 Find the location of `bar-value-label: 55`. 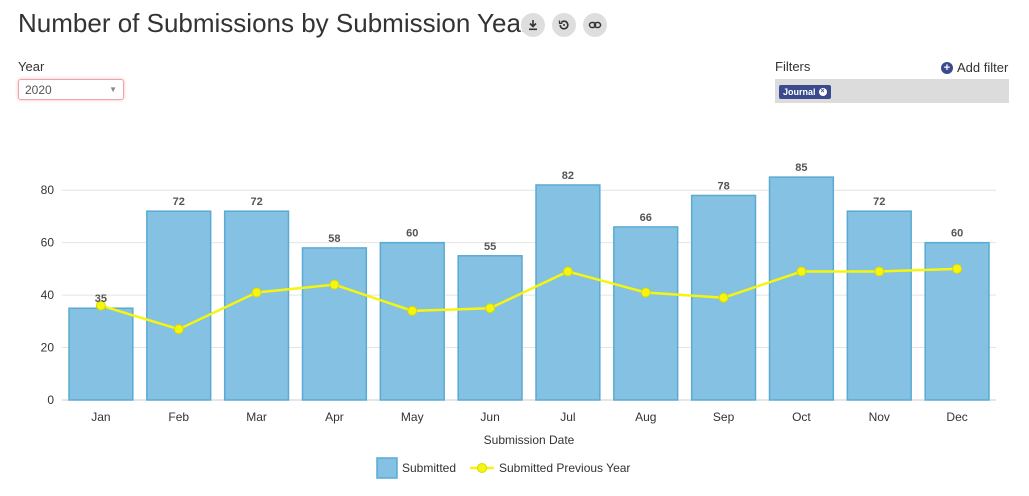

bar-value-label: 55 is located at coordinates (490, 247).